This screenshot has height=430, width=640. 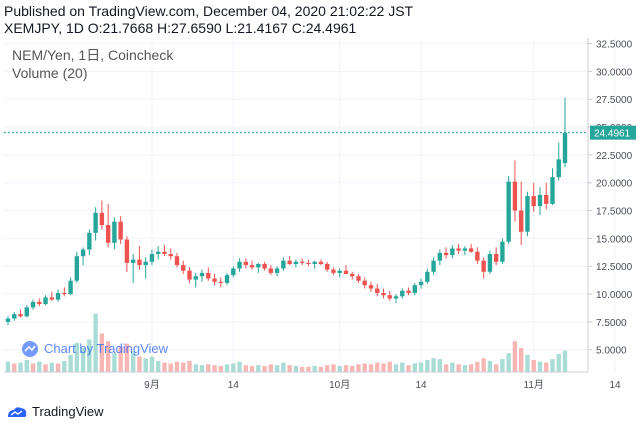 What do you see at coordinates (49, 73) in the screenshot?
I see `volume-legend: Volume (20)` at bounding box center [49, 73].